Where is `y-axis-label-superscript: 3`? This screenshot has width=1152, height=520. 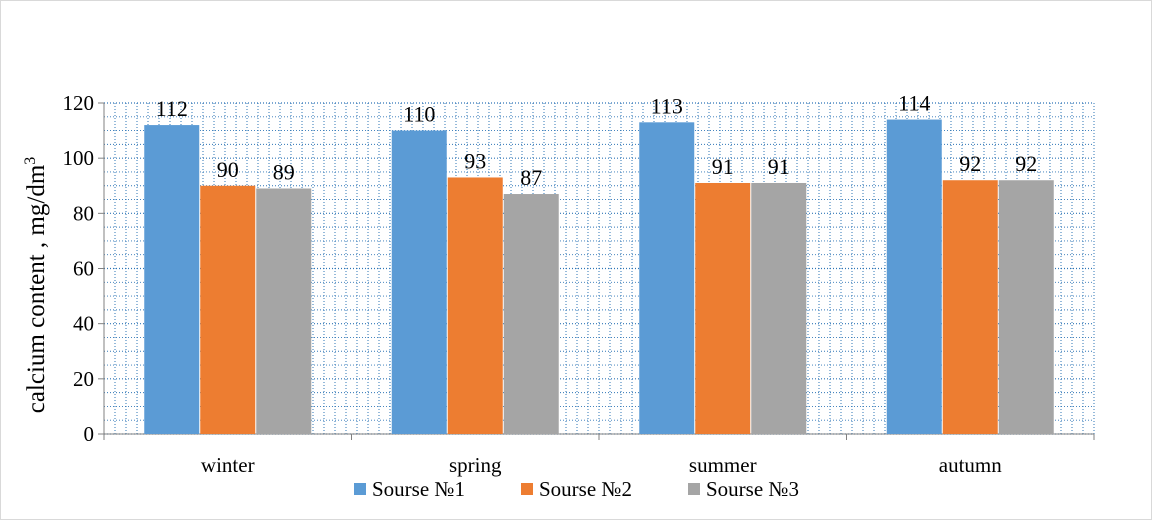
y-axis-label-superscript: 3 is located at coordinates (30, 161).